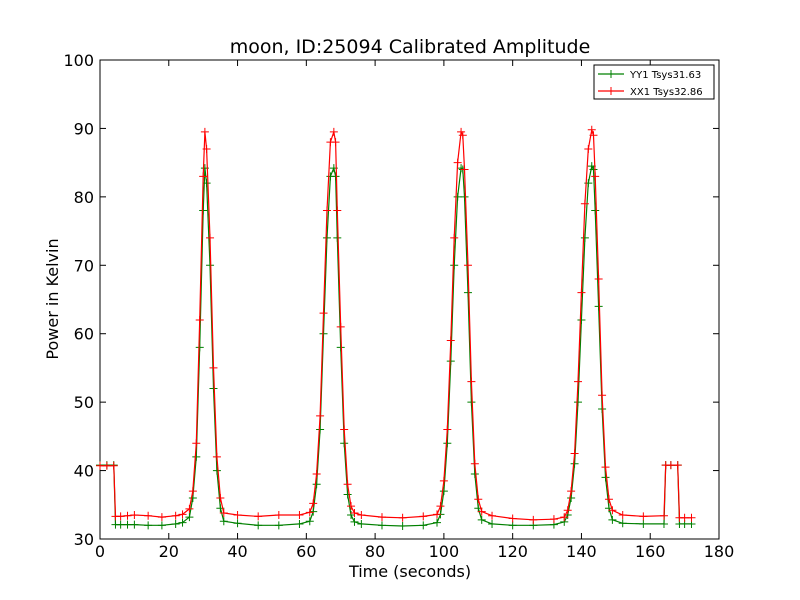 The image size is (800, 600). I want to click on x-tick-label: 160, so click(650, 551).